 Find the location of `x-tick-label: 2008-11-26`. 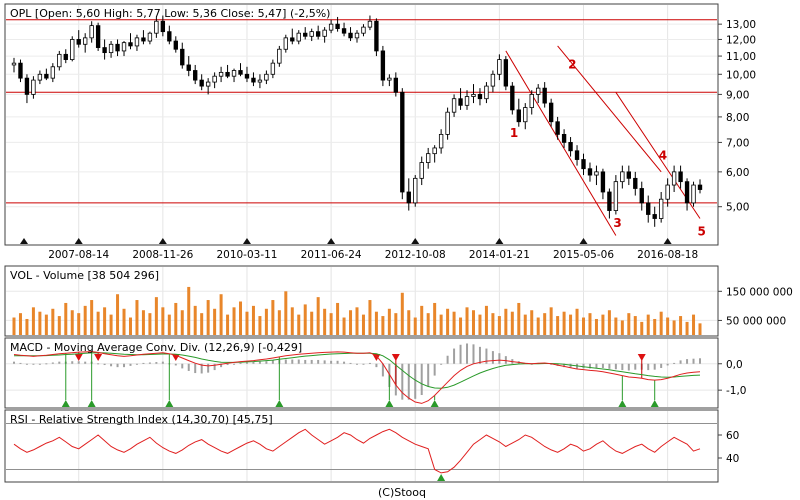

x-tick-label: 2008-11-26 is located at coordinates (162, 255).